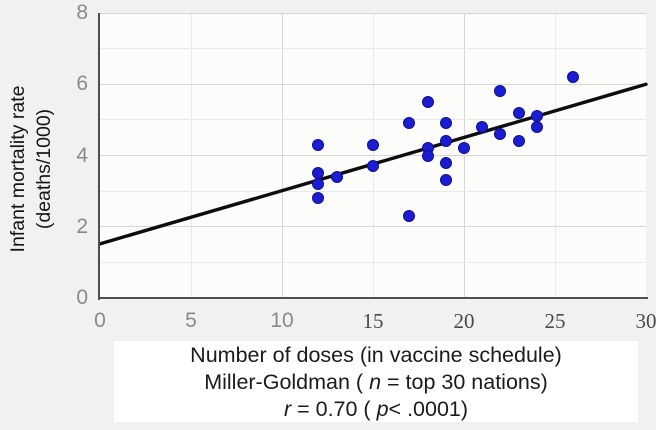  I want to click on x-tick-label: 0, so click(100, 320).